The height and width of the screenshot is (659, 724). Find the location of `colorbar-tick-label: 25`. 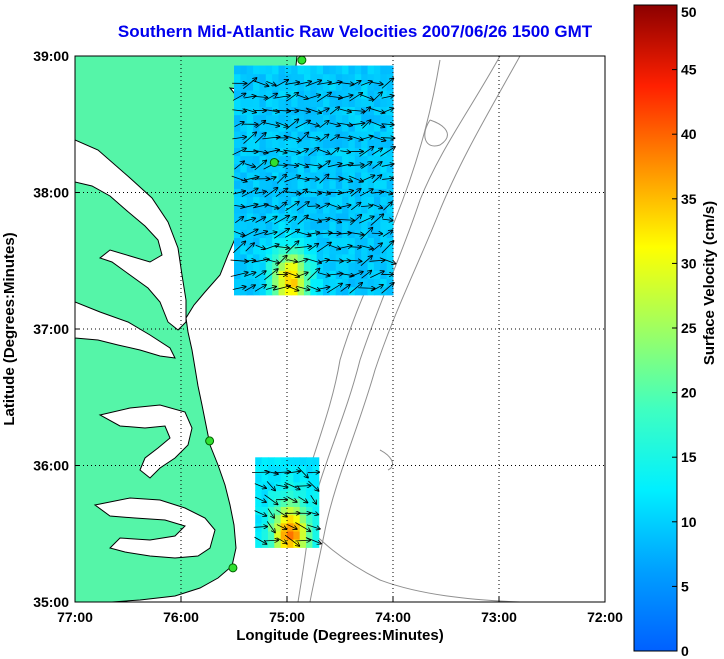

colorbar-tick-label: 25 is located at coordinates (689, 328).